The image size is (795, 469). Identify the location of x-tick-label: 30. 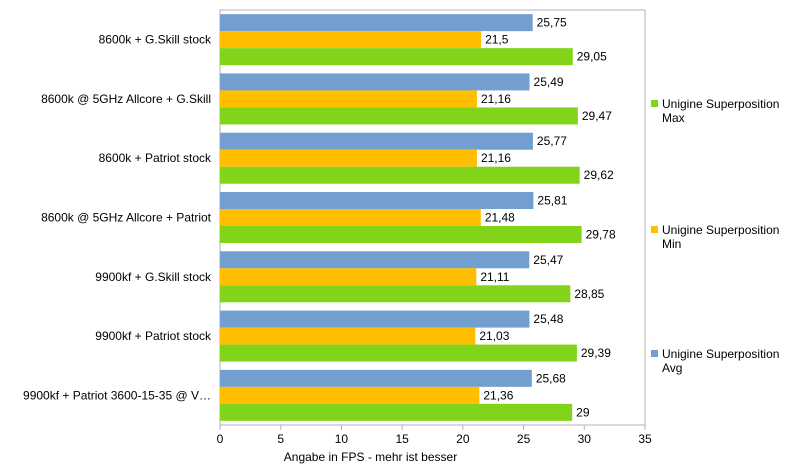
(585, 439).